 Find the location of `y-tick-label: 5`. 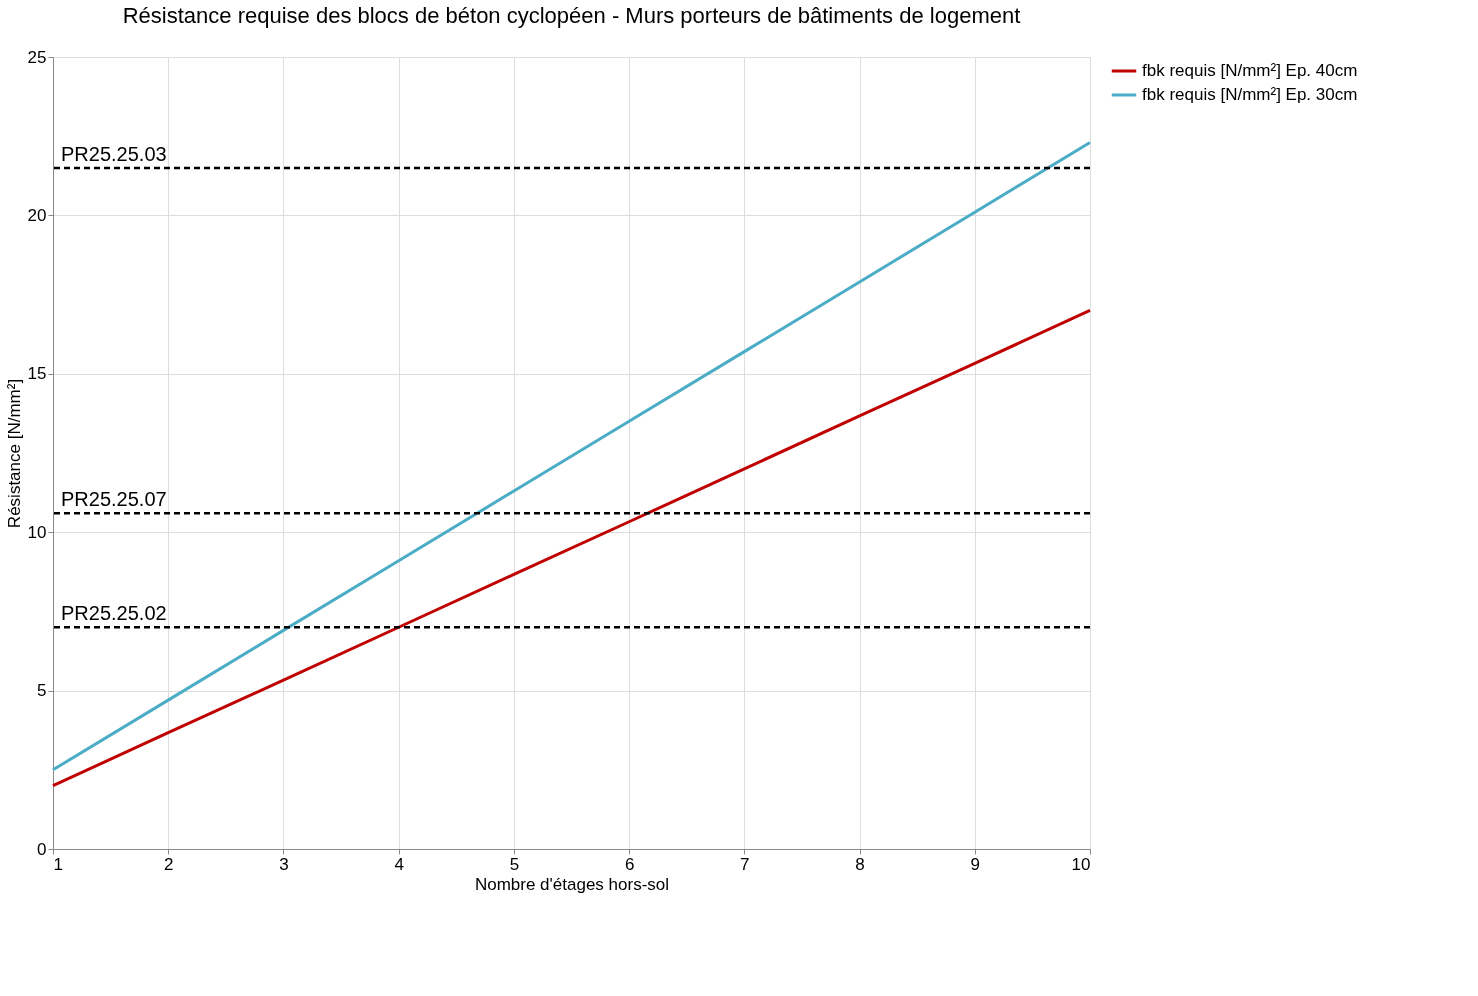

y-tick-label: 5 is located at coordinates (42, 691).